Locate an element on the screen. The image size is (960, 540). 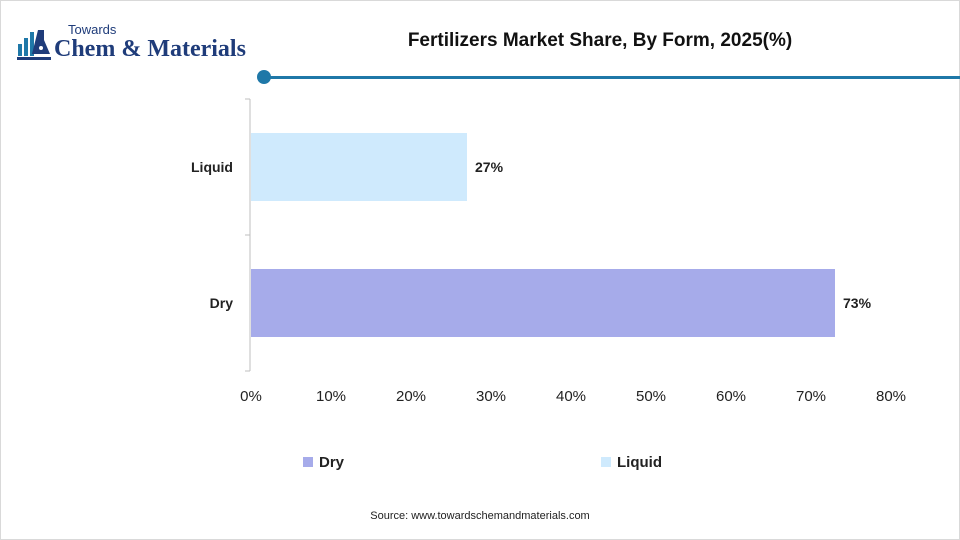
x-tick-label: 70% is located at coordinates (811, 396).